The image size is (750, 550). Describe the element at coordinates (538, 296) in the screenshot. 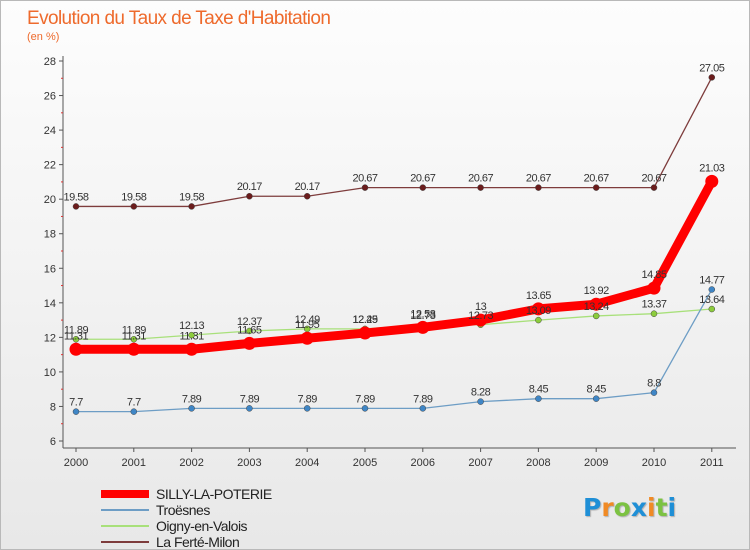

I see `data-label: 13.65` at that location.